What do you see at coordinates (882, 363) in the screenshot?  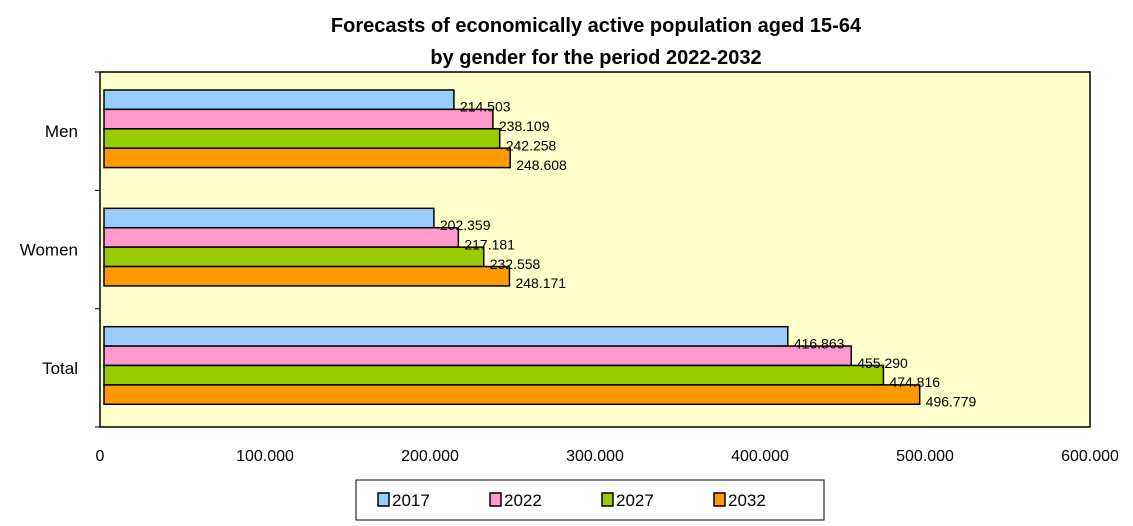 I see `data-label: 455.290` at bounding box center [882, 363].